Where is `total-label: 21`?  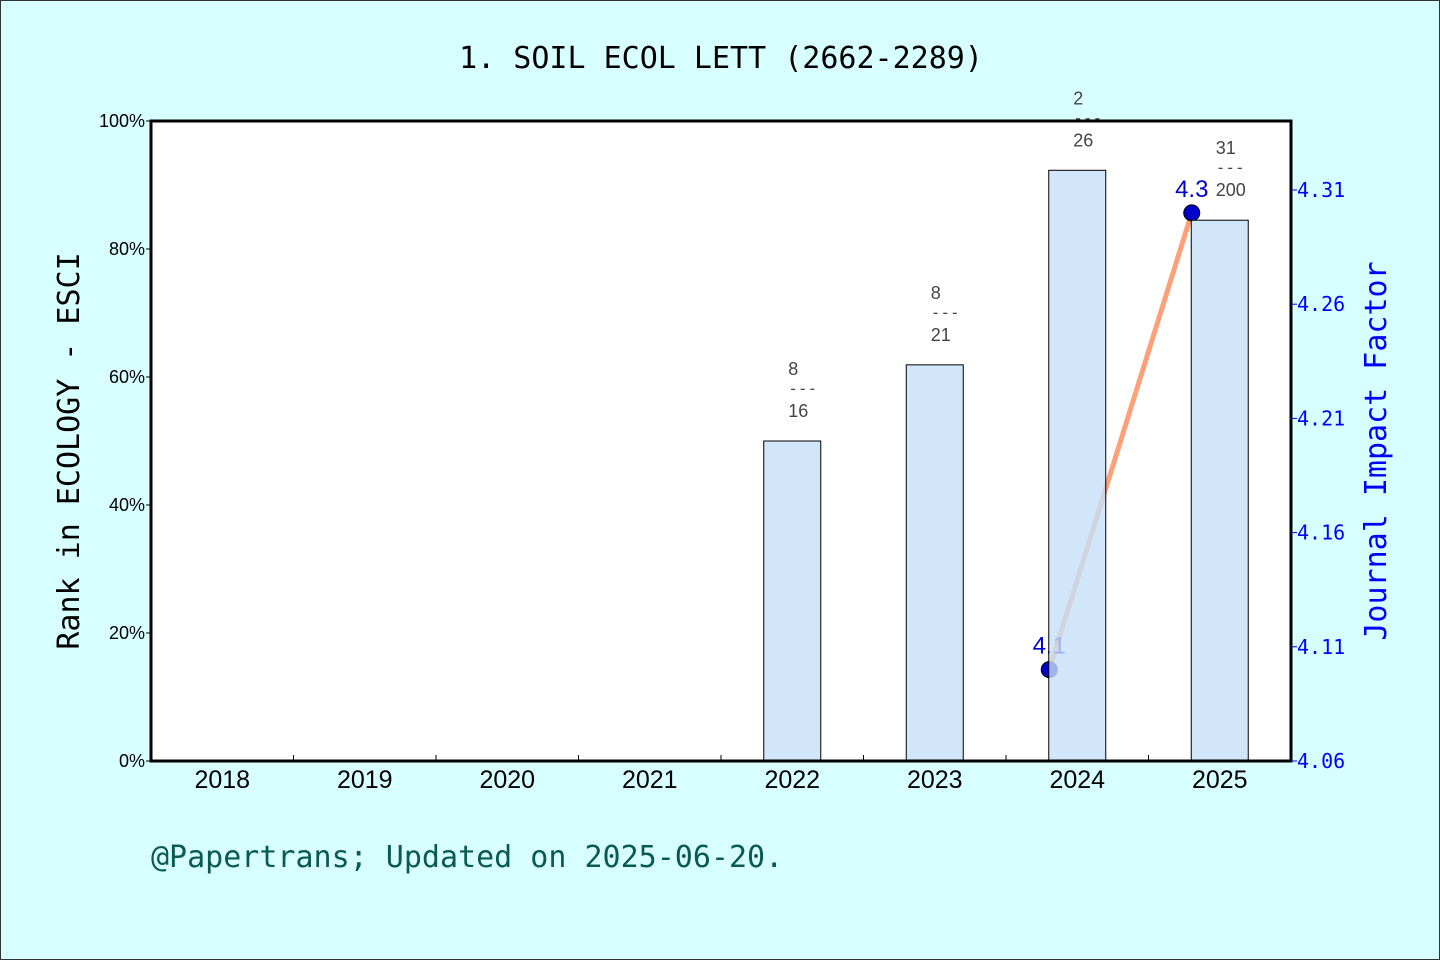 total-label: 21 is located at coordinates (941, 335).